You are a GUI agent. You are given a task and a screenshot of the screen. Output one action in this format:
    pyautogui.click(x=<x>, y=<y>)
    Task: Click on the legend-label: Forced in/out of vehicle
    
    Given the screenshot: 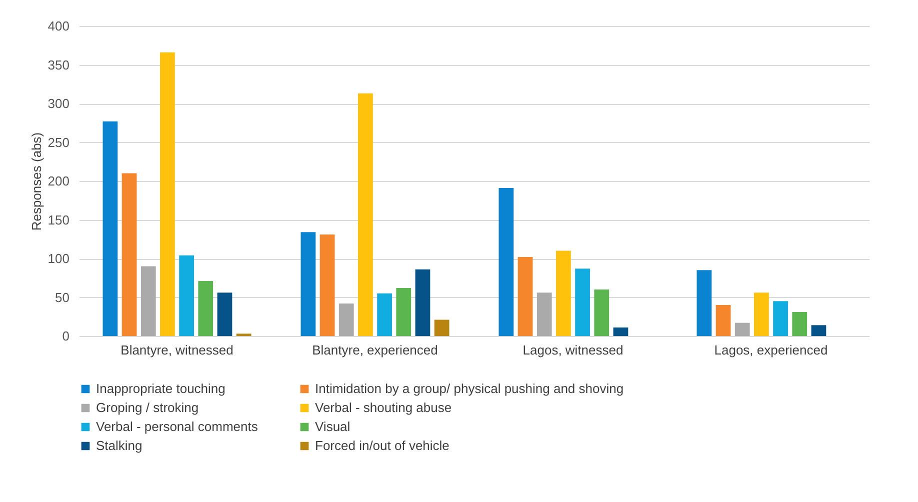 What is the action you would take?
    pyautogui.click(x=382, y=445)
    